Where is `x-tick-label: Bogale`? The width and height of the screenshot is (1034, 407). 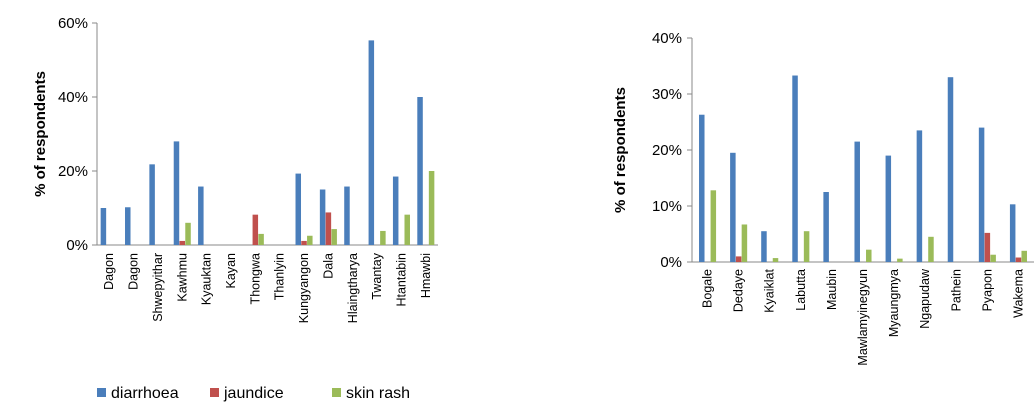 x-tick-label: Bogale is located at coordinates (708, 288).